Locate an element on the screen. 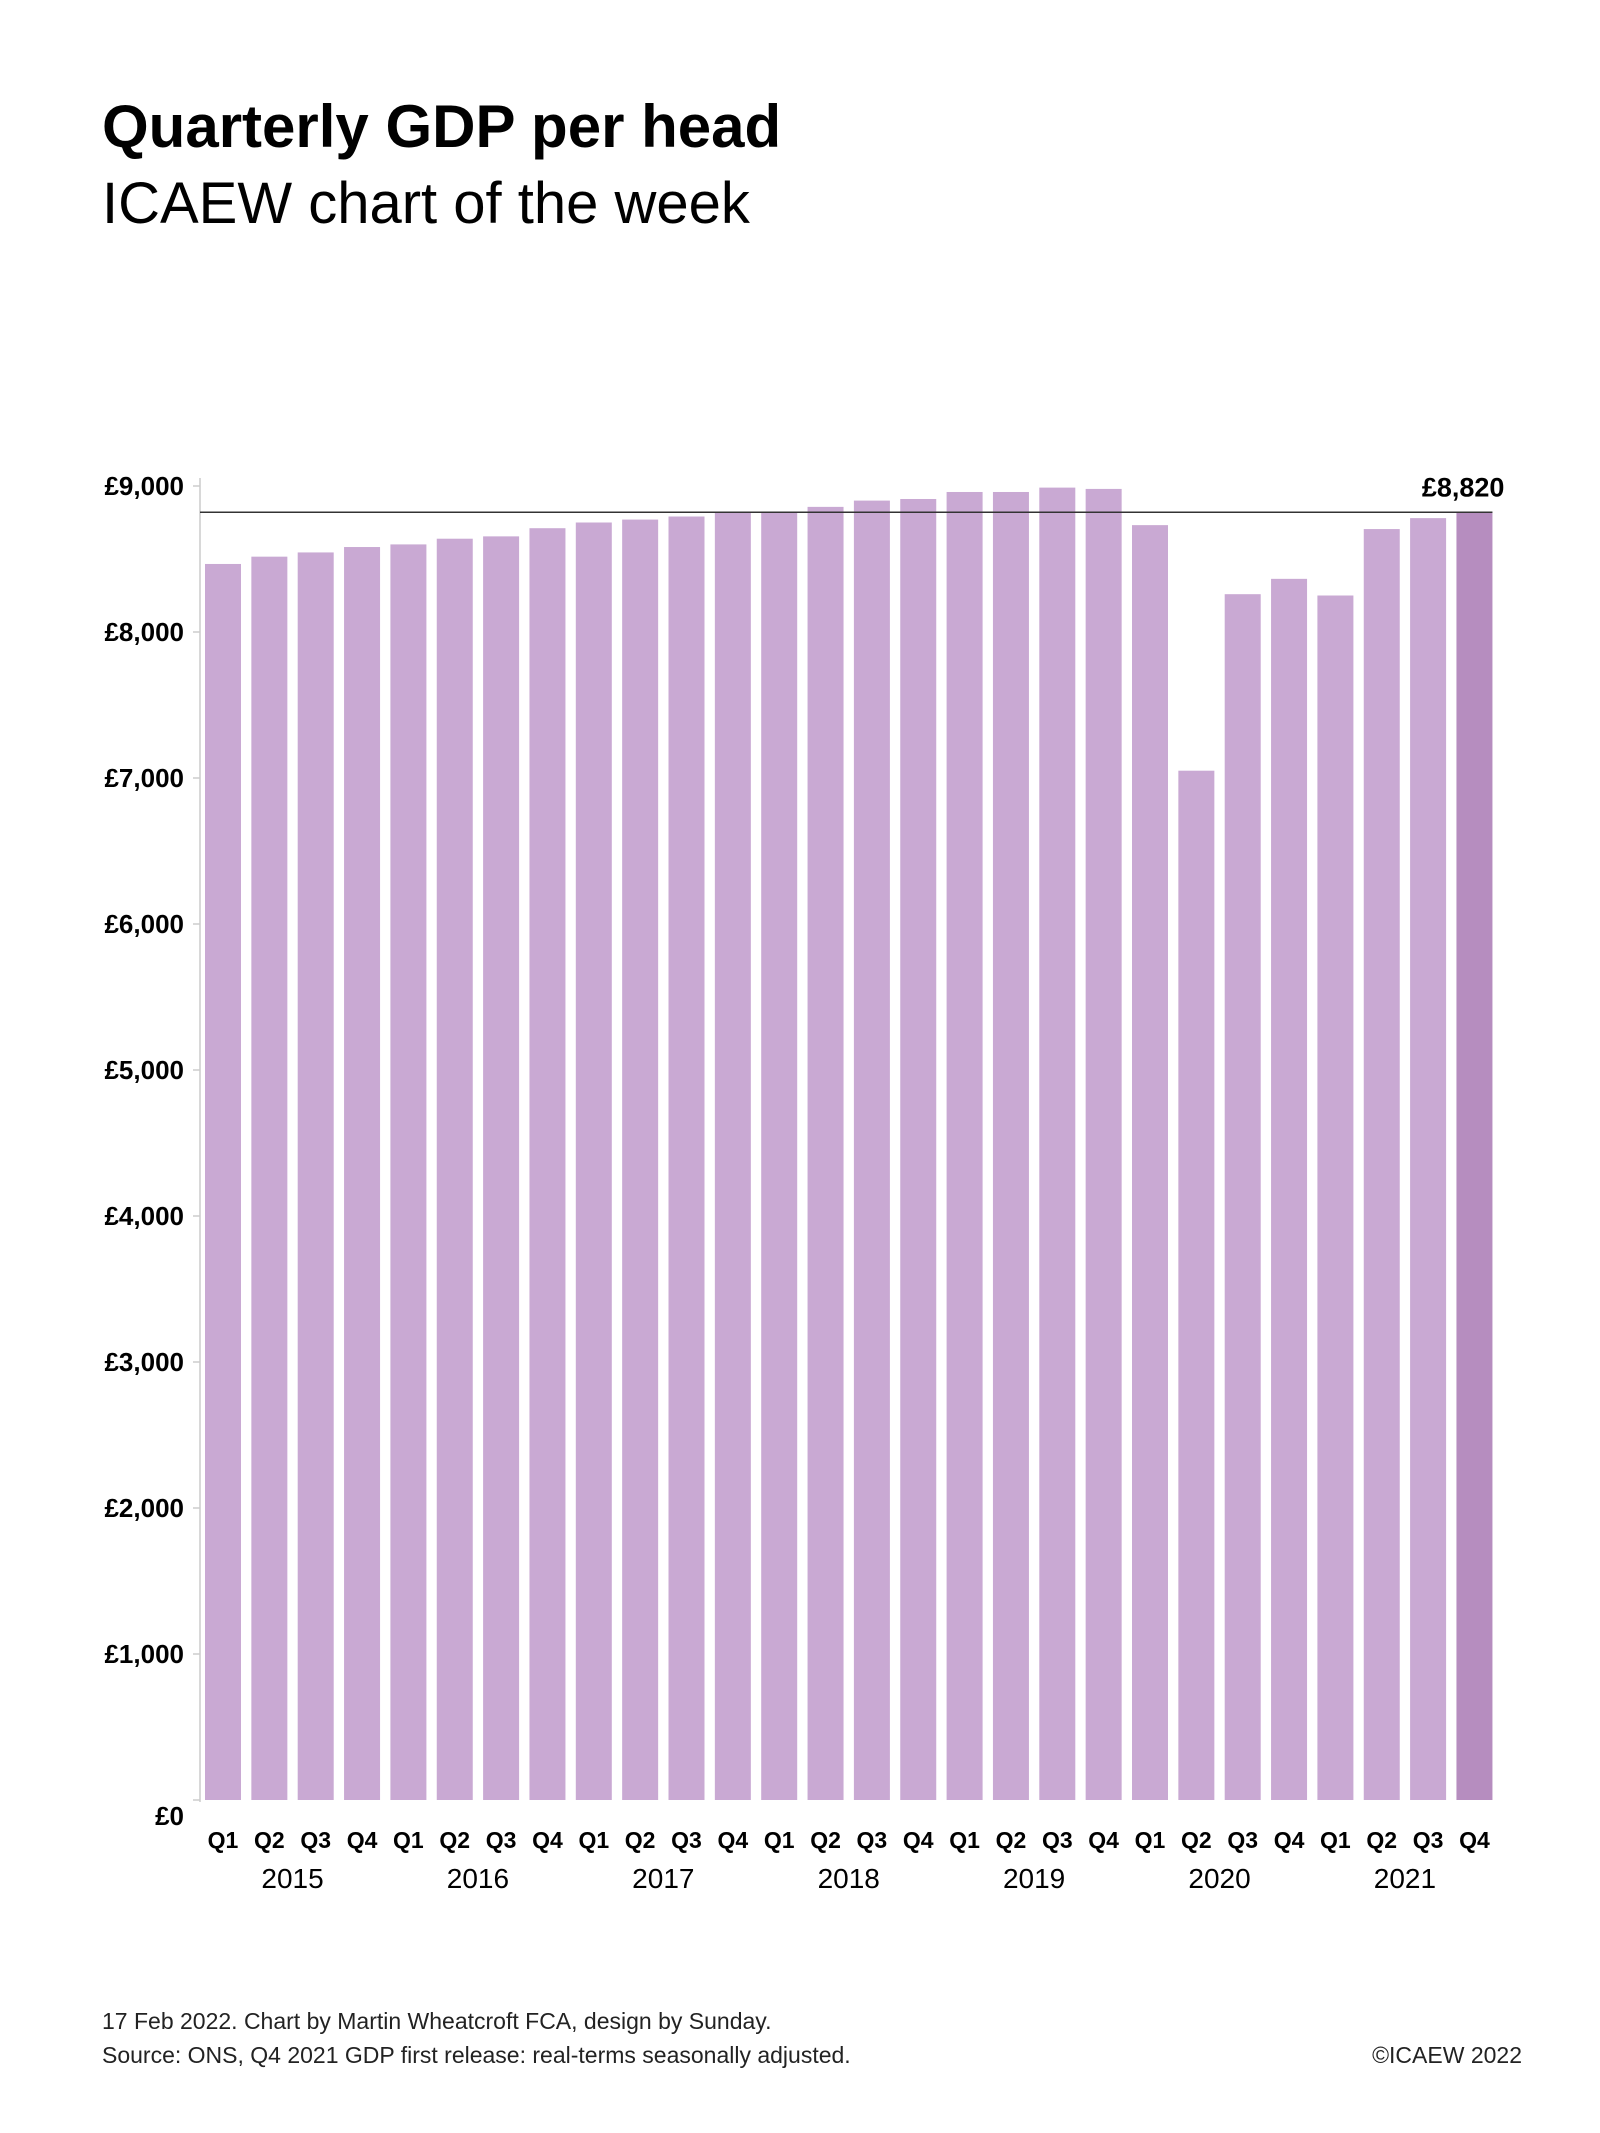 The image size is (1600, 2133). chart-title: Quarterly GDP per head is located at coordinates (442, 126).